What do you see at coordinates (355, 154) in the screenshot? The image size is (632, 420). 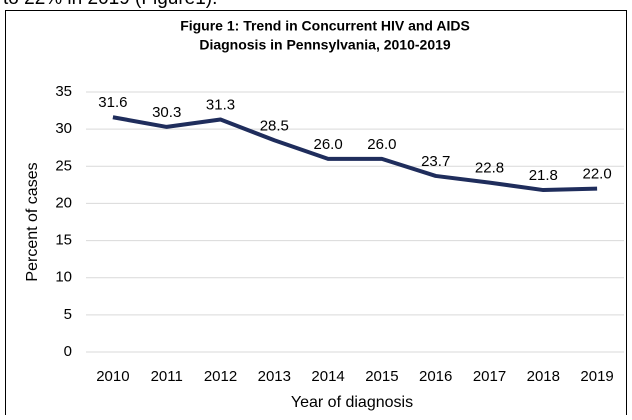 I see `data-line` at bounding box center [355, 154].